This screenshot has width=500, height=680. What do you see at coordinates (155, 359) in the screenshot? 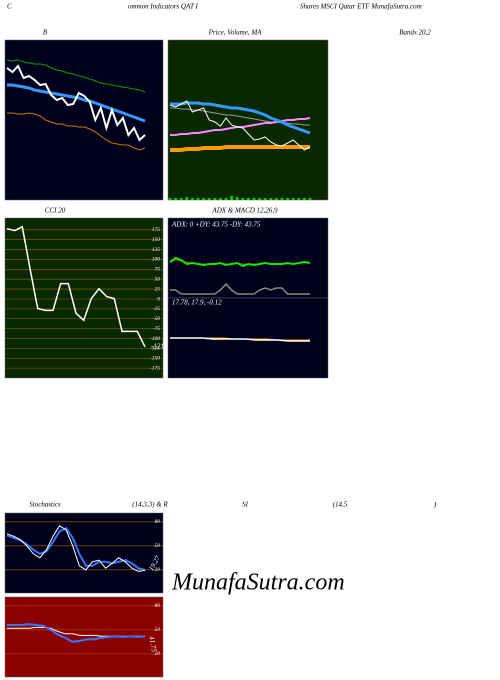
I see `y-tick-label: -150` at bounding box center [155, 359].